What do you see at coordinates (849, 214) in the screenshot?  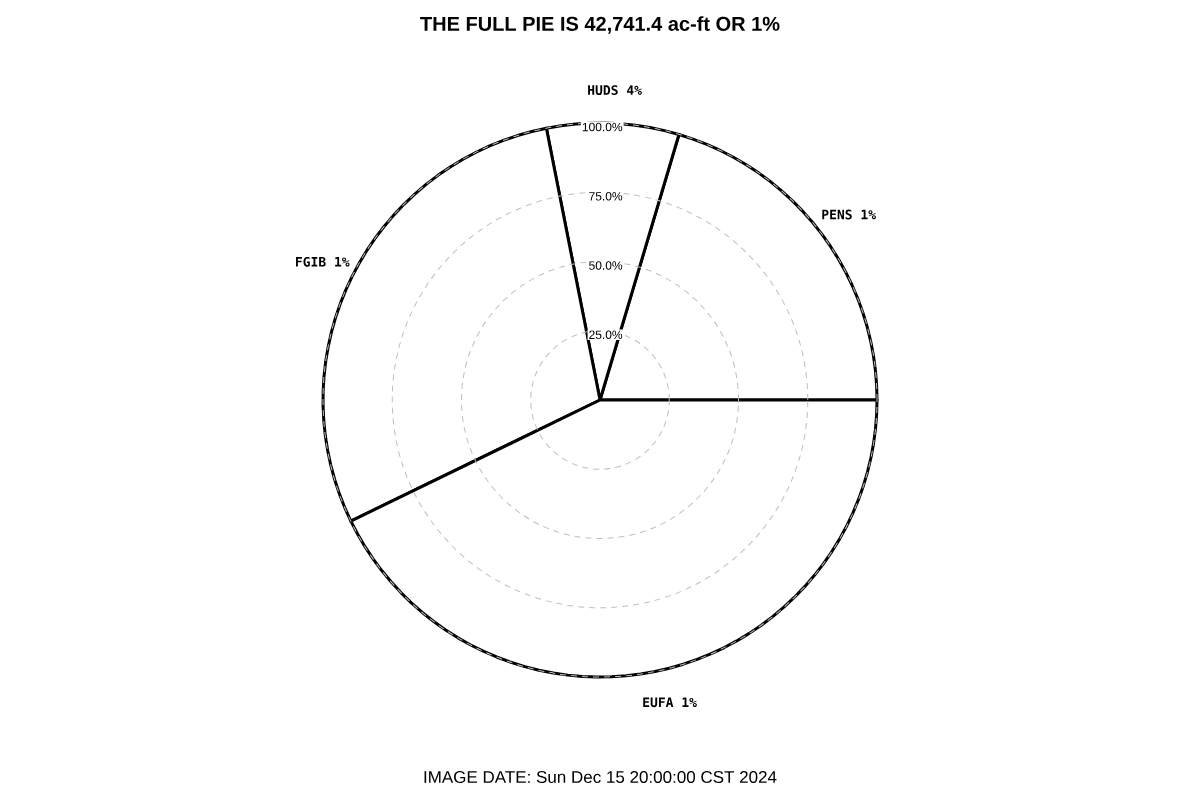 I see `slice-label: PENS 1%` at bounding box center [849, 214].